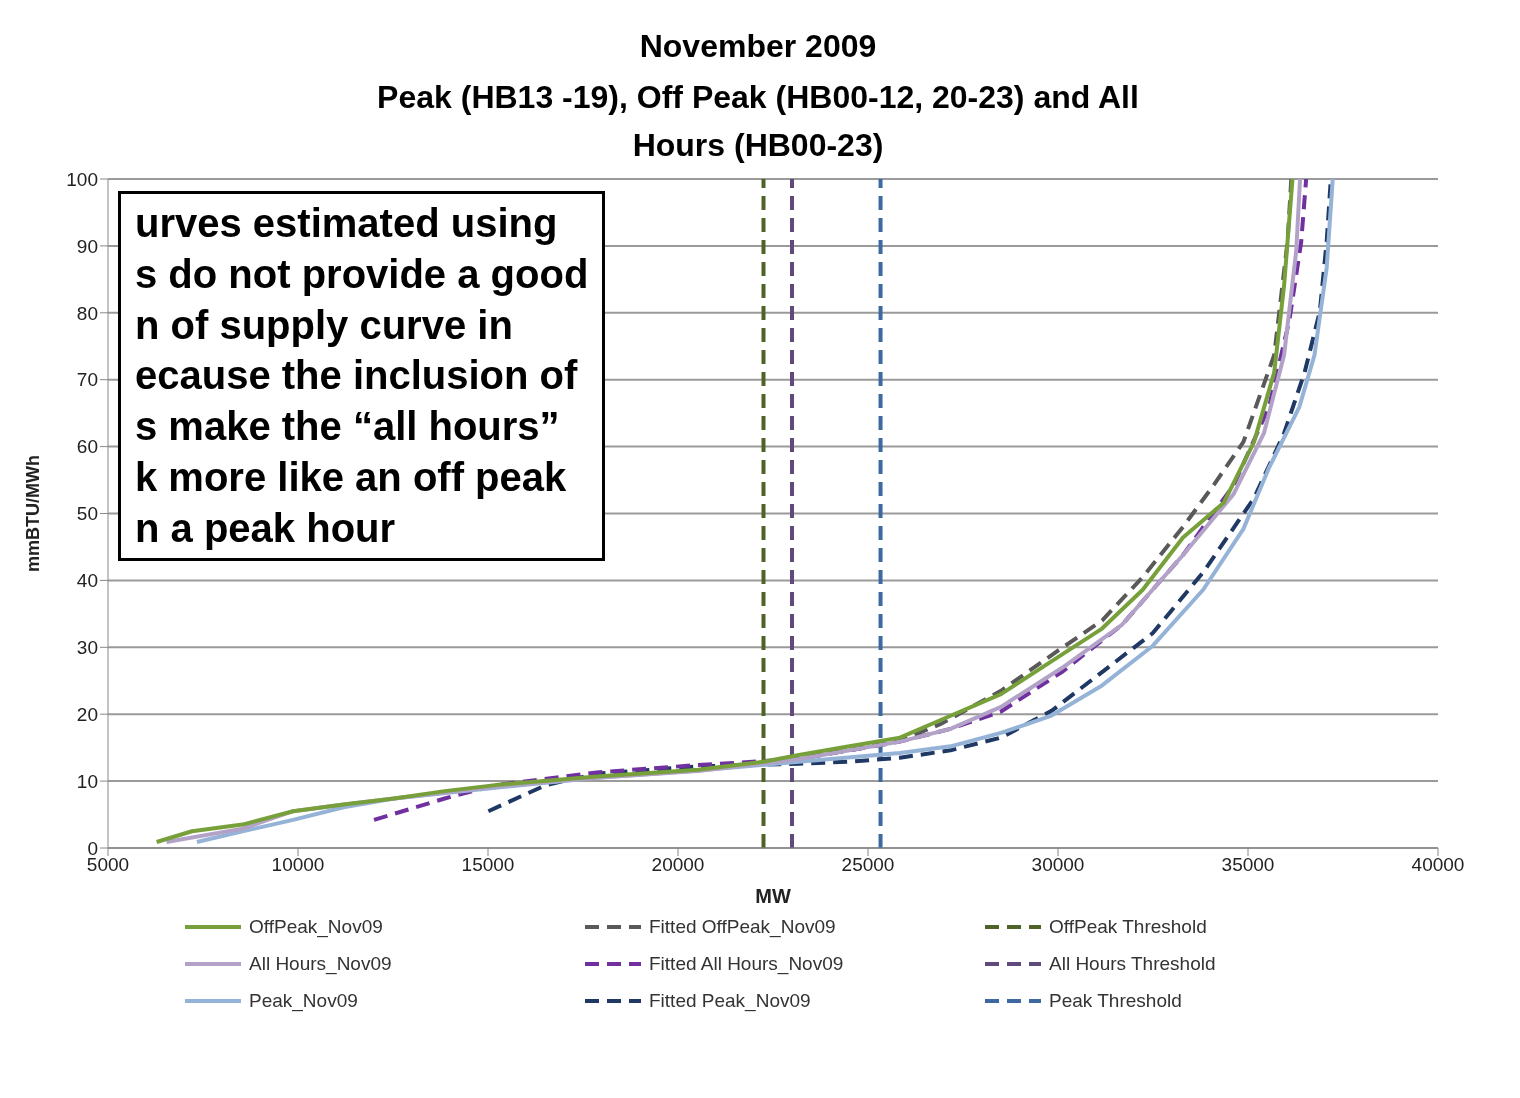 The image size is (1520, 1098). I want to click on legend-label: Fitted OffPeak_Nov09, so click(742, 926).